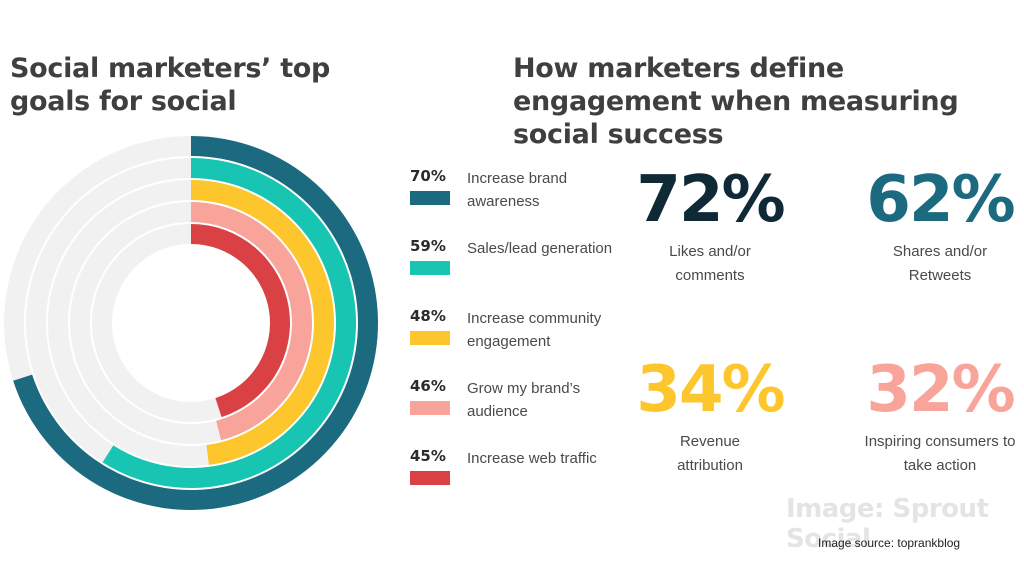  Describe the element at coordinates (525, 264) in the screenshot. I see `legend-item: 59% Sales/lead generation` at that location.